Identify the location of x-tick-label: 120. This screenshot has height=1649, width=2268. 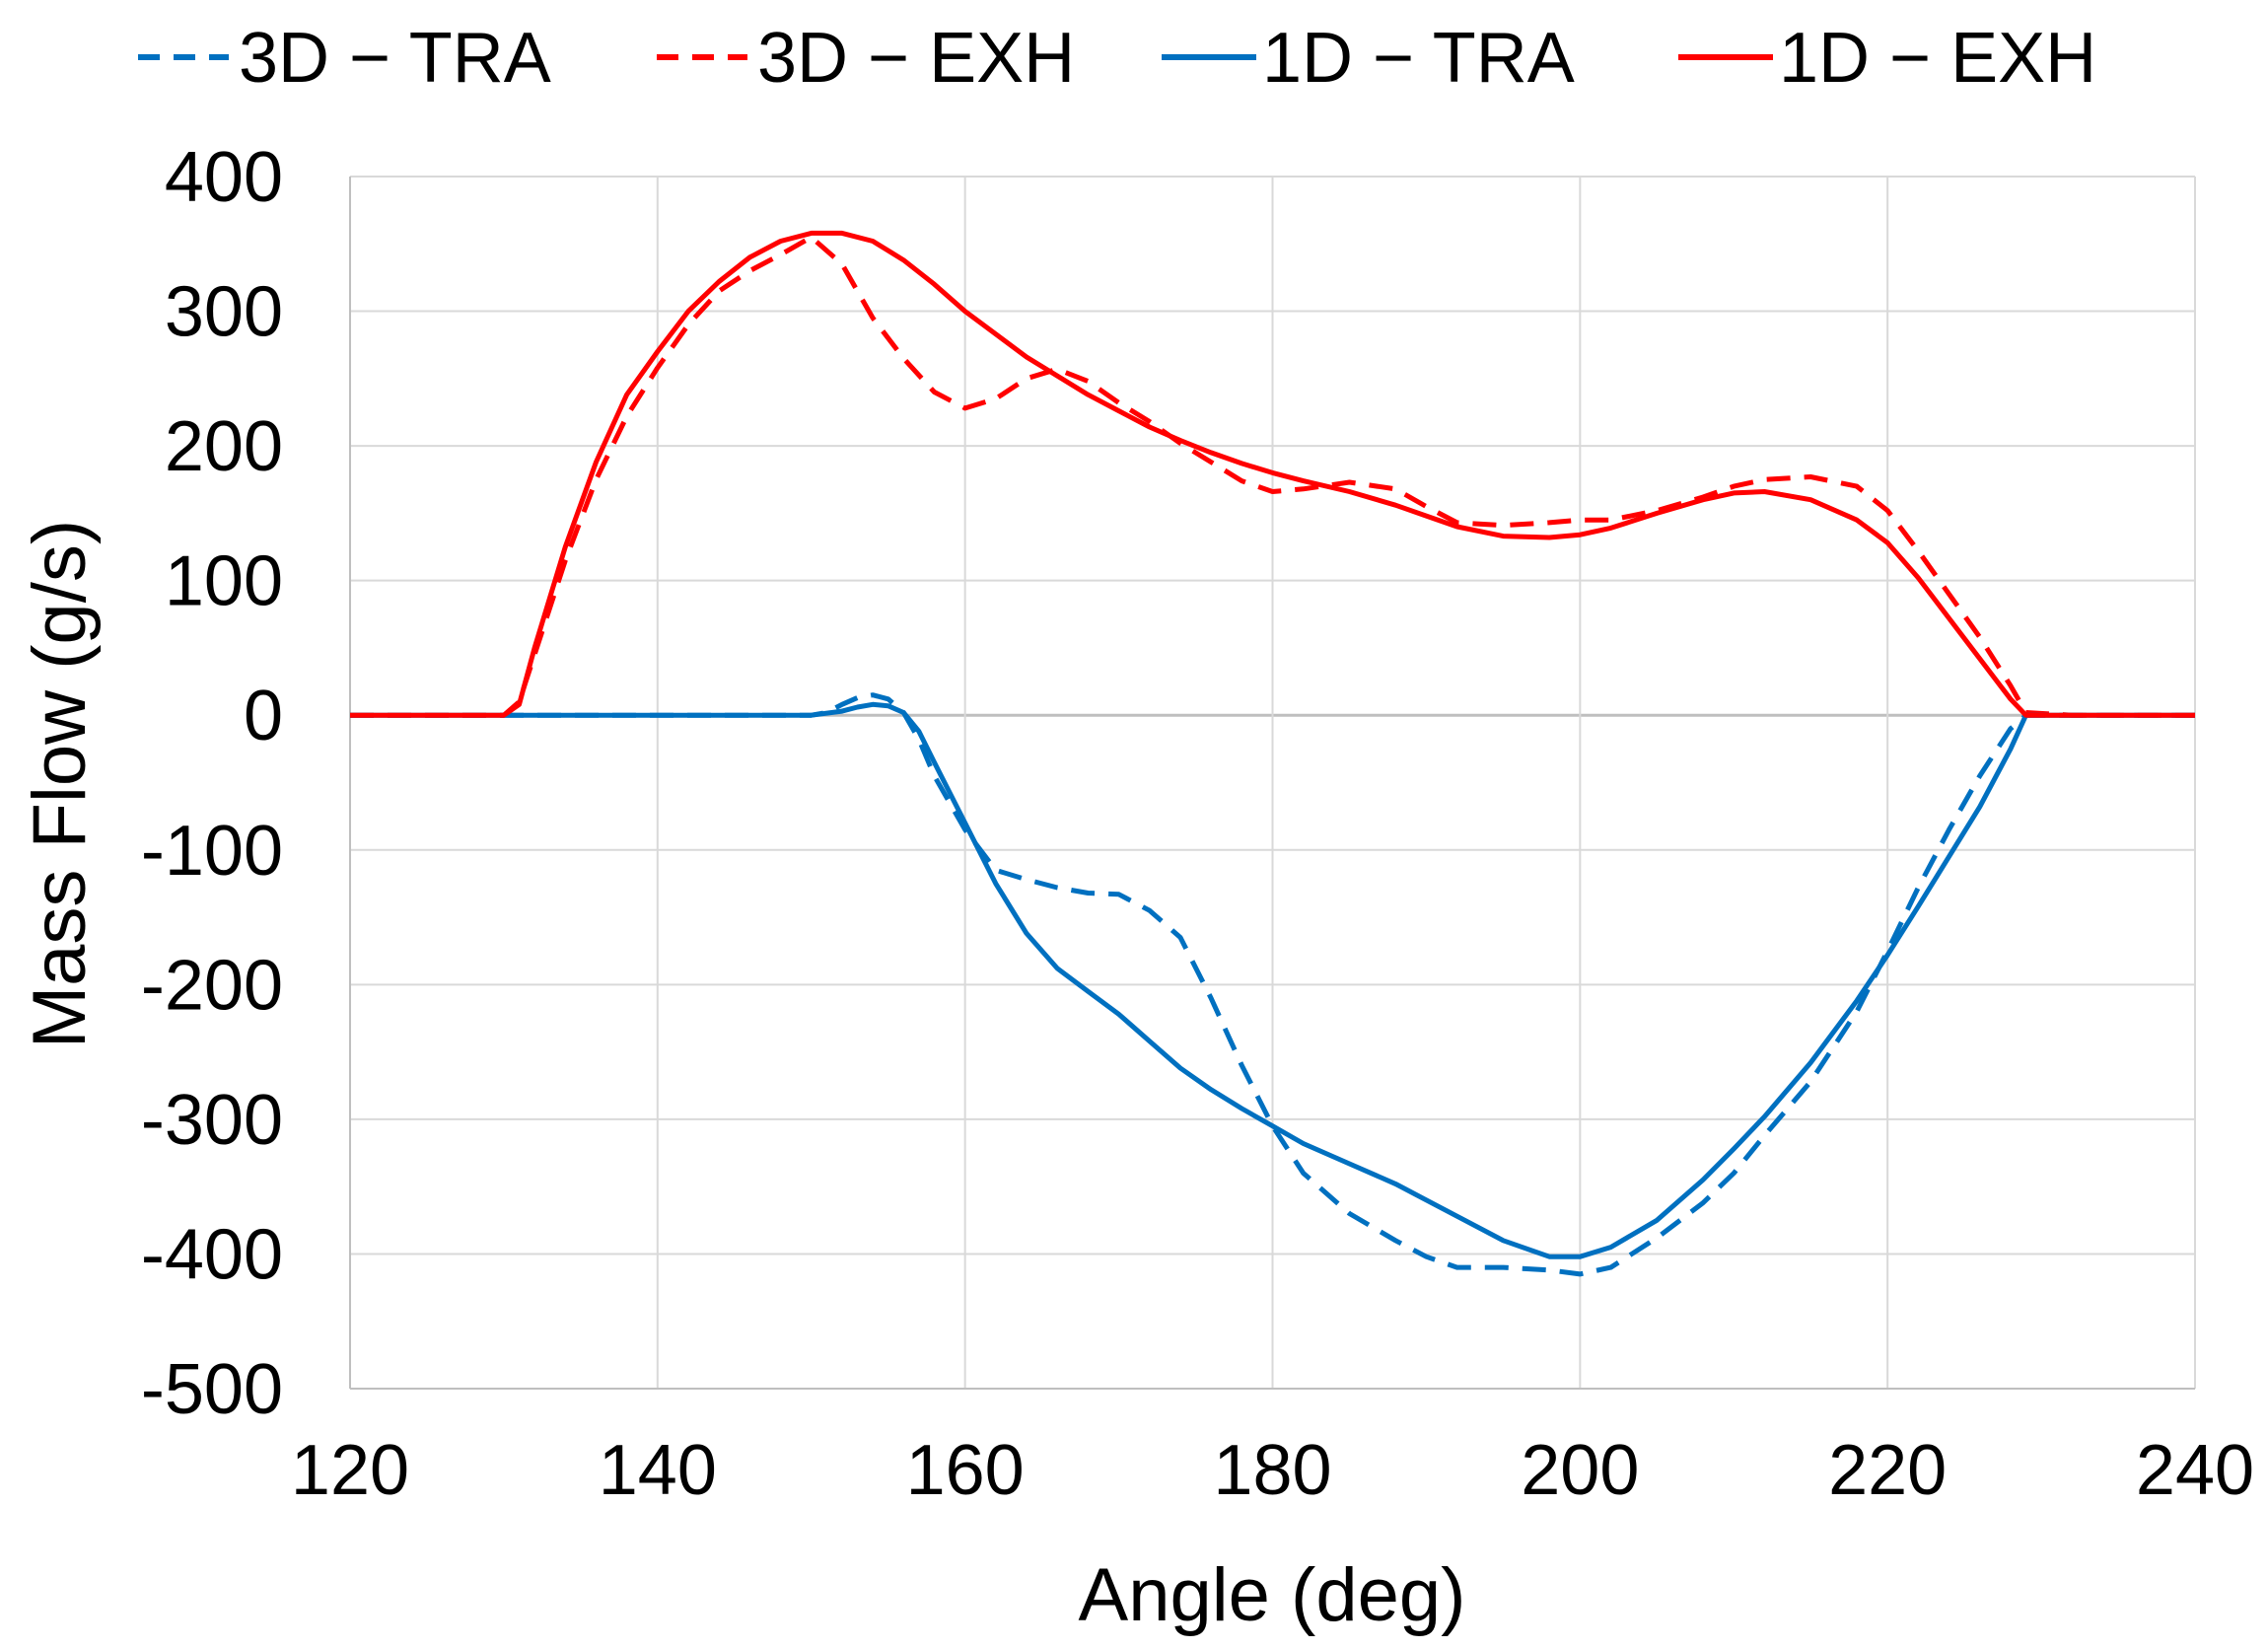
(350, 1470).